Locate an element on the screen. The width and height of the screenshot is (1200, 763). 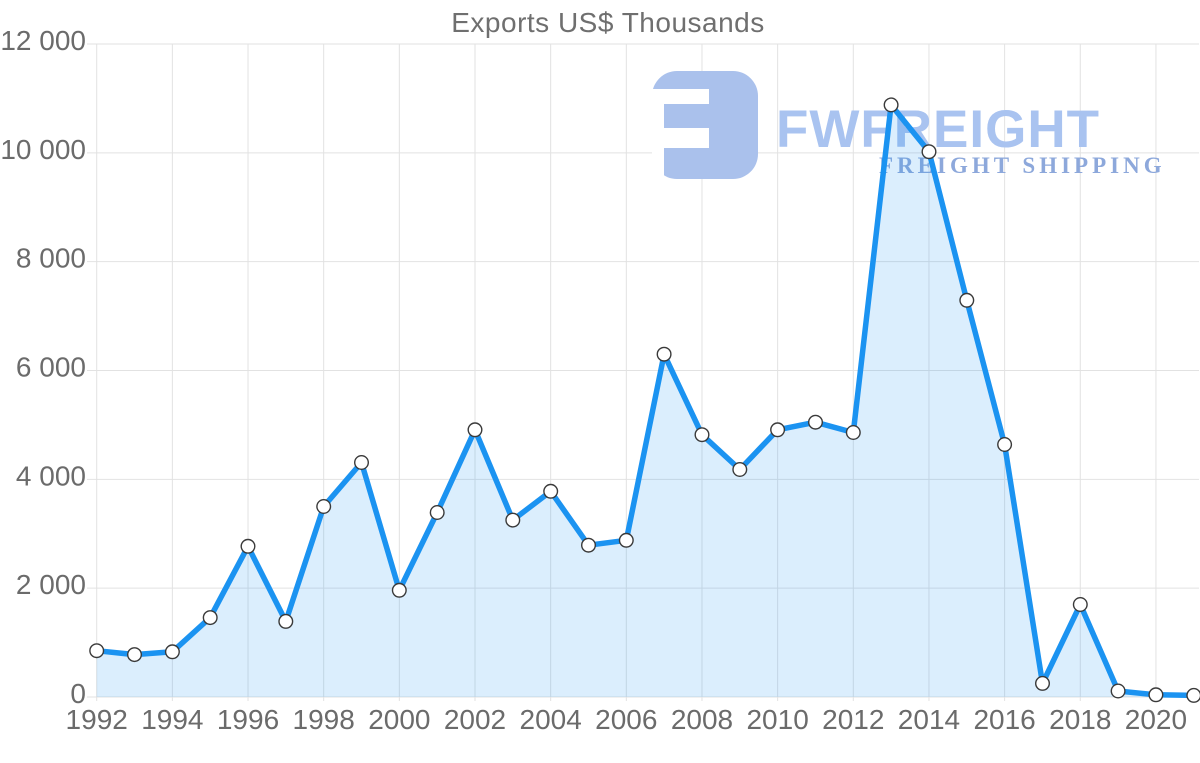
data-point-2011 is located at coordinates (816, 422).